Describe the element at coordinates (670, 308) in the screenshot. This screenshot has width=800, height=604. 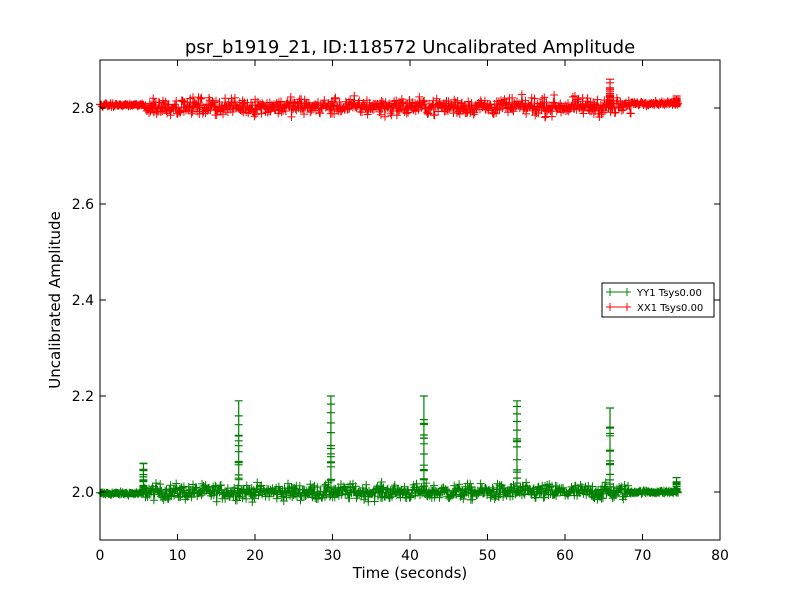
I see `legend-label: XX1 Tsys0.00` at that location.